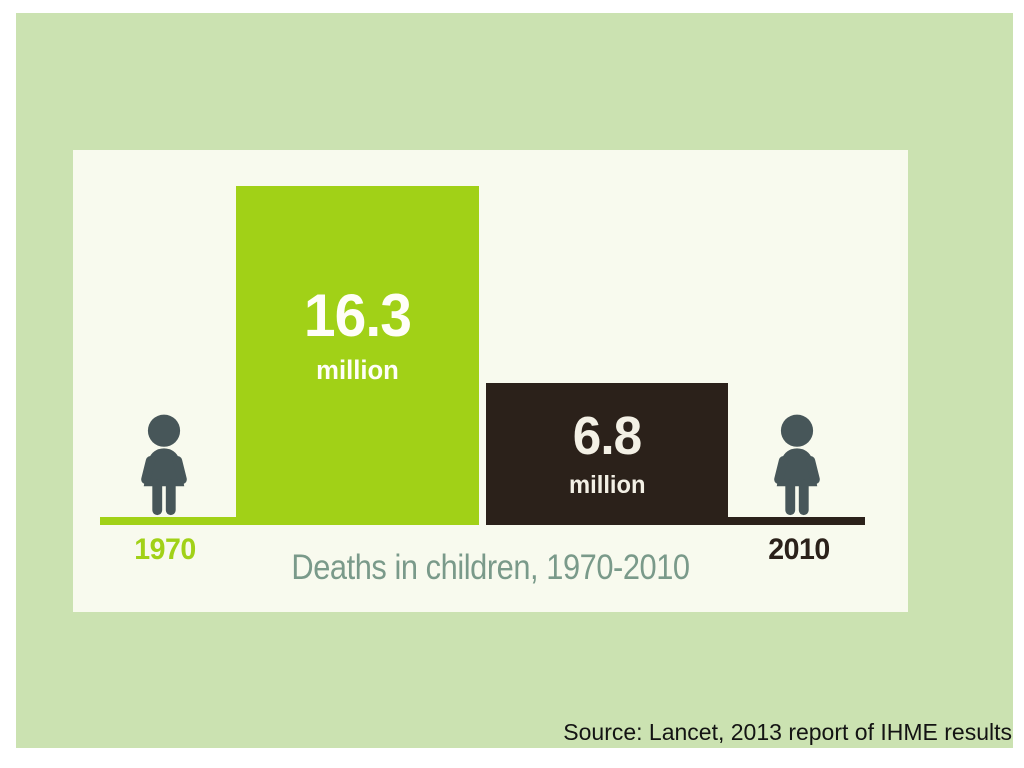 This screenshot has width=1024, height=768. Describe the element at coordinates (357, 369) in the screenshot. I see `bar-1970-unit: million` at that location.